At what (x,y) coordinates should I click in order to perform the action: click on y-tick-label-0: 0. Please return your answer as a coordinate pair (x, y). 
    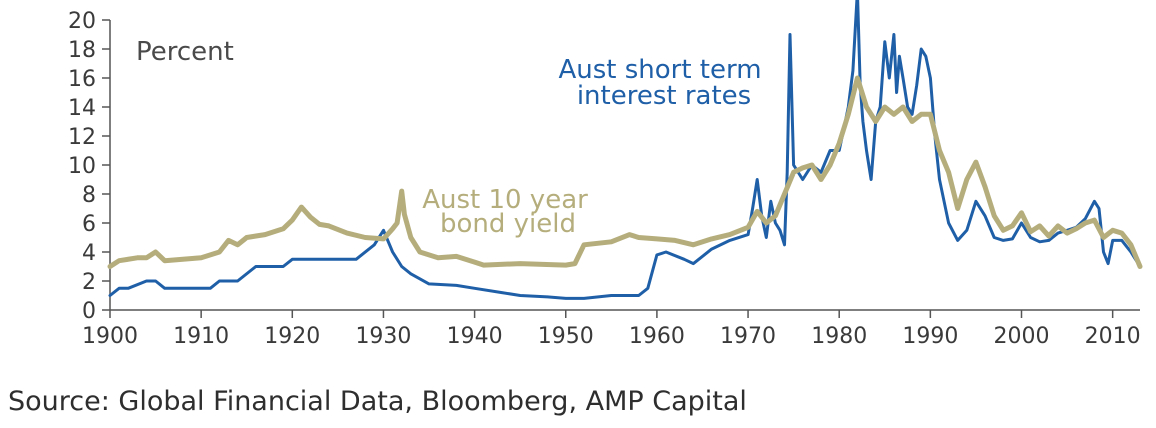
    Looking at the image, I should click on (89, 311).